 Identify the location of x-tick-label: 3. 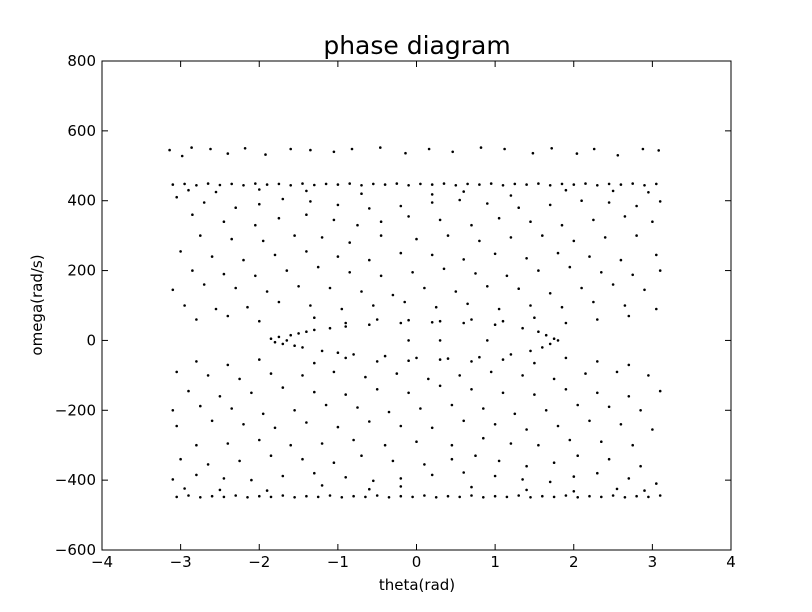
(653, 562).